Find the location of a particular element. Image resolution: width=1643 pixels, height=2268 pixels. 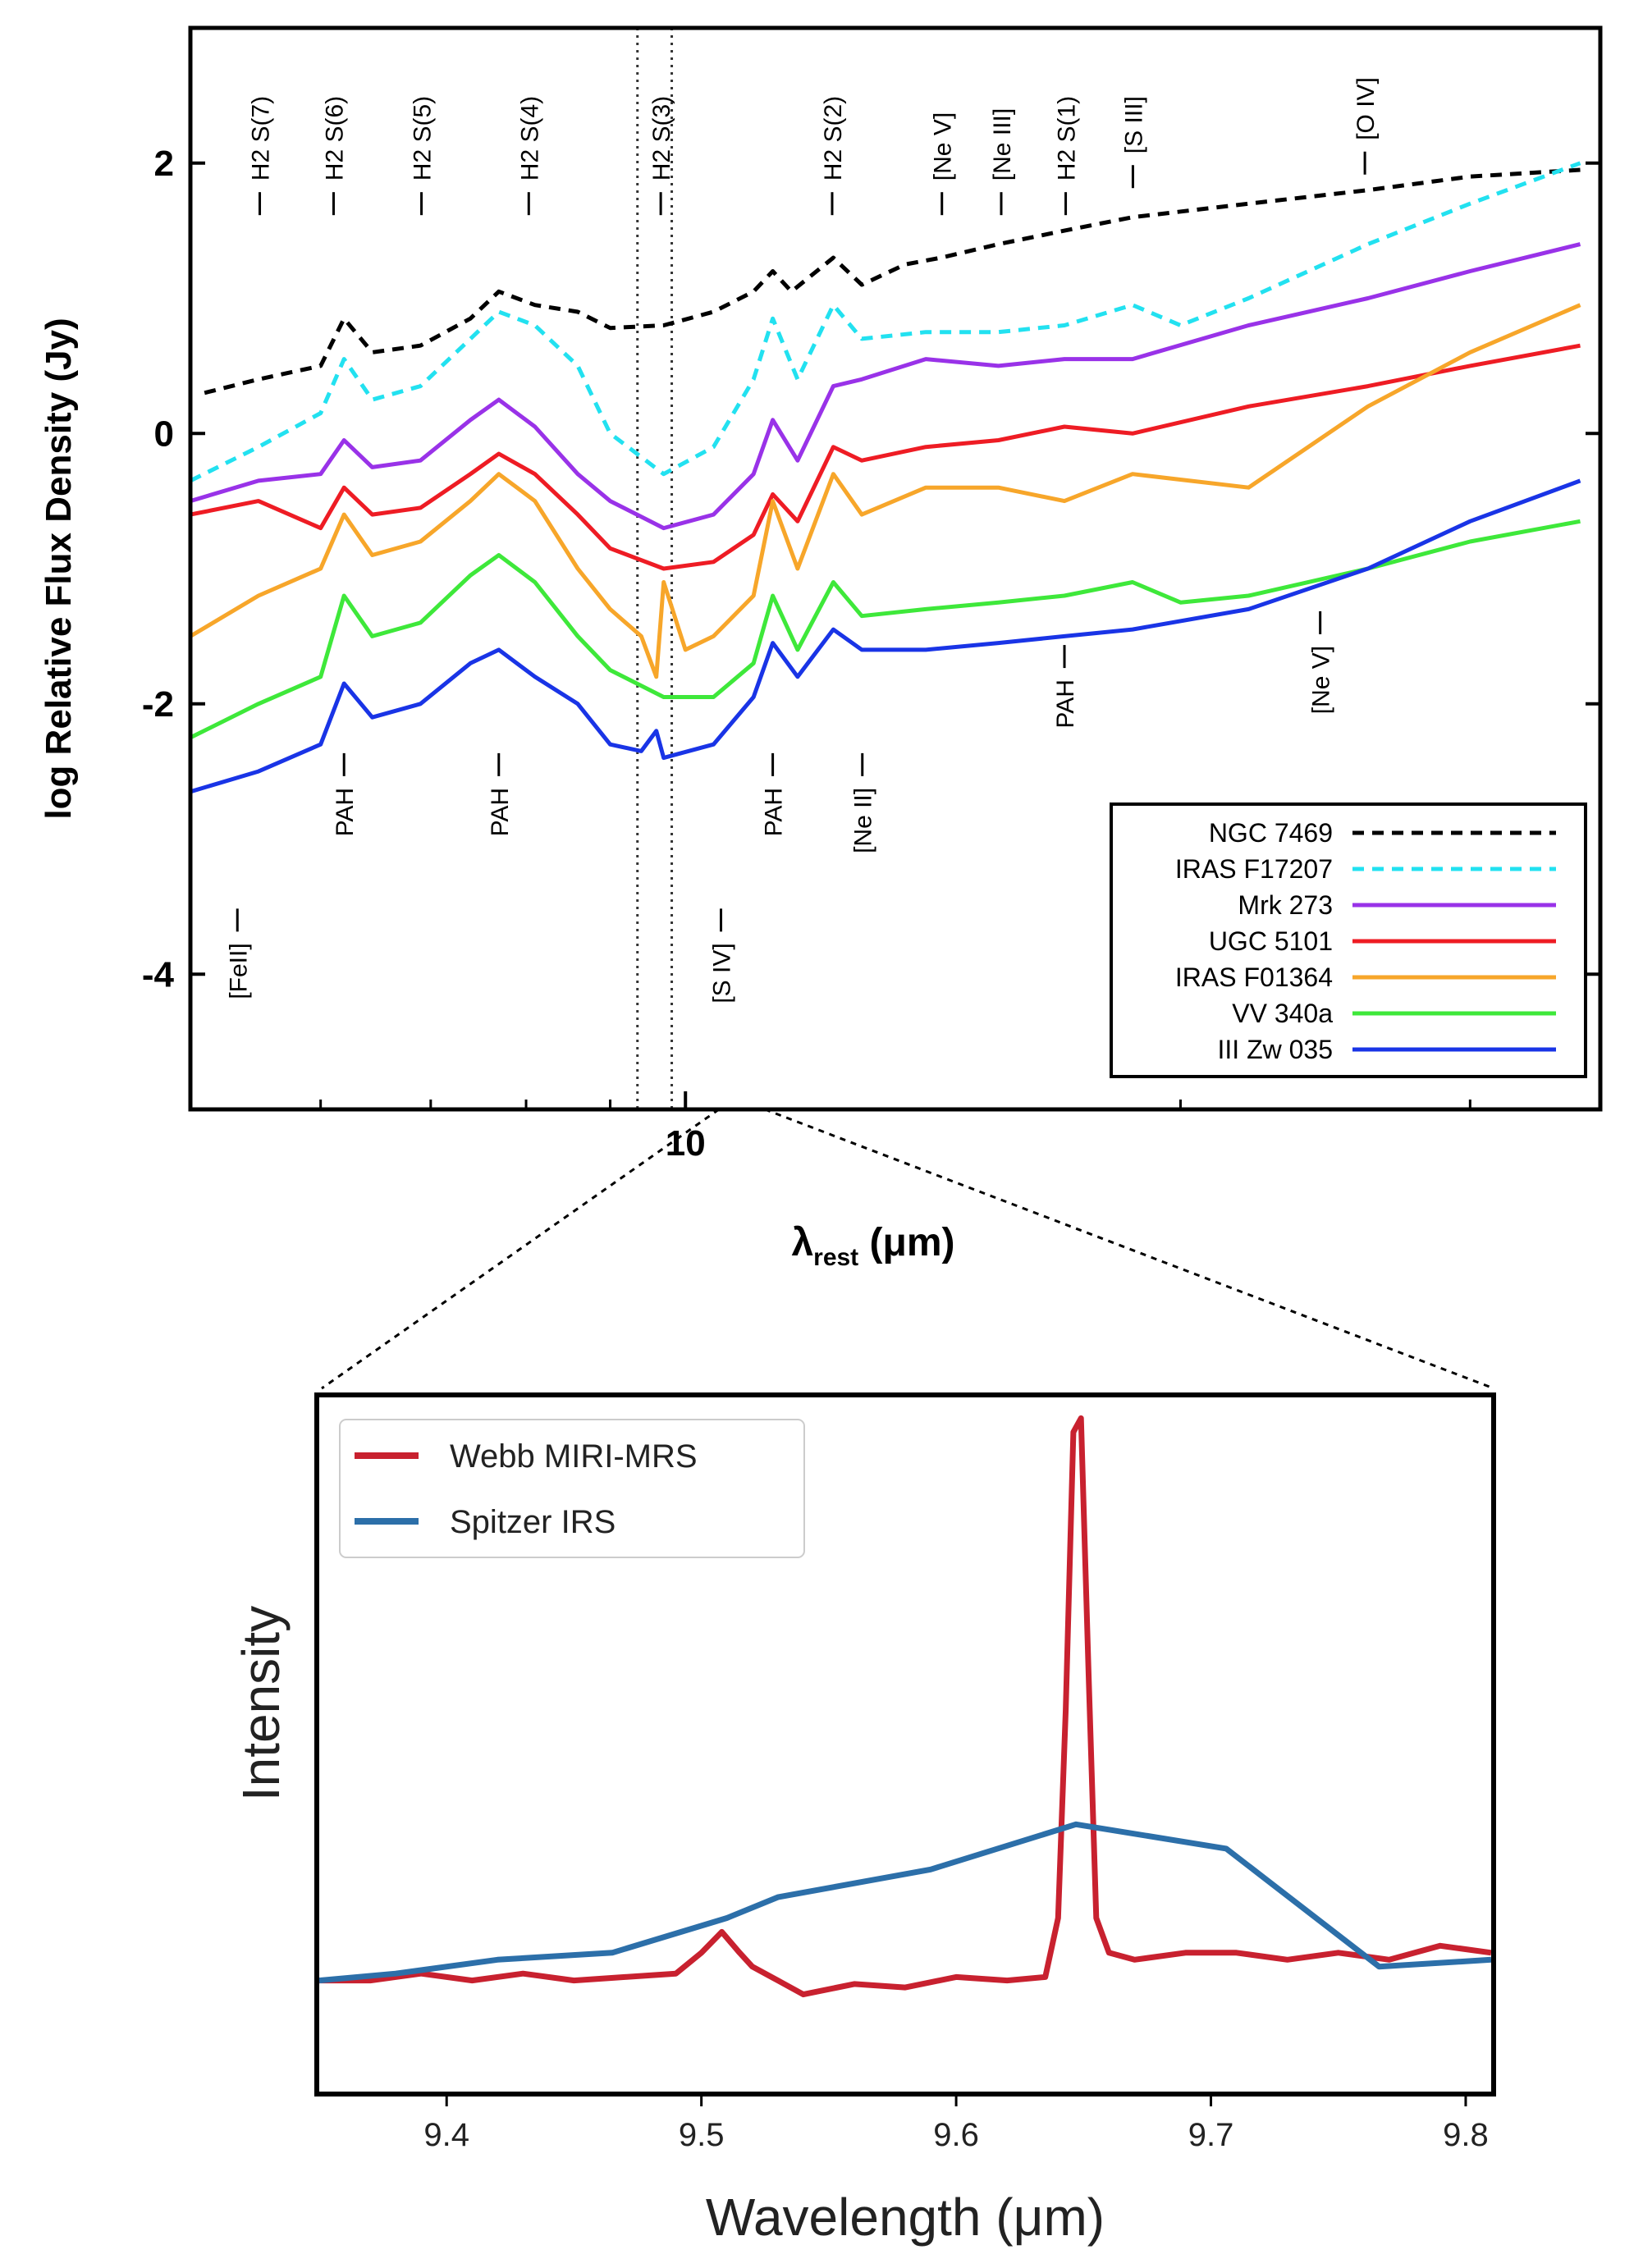

line-label-h2-s-1: H2 S(1) is located at coordinates (1067, 139).